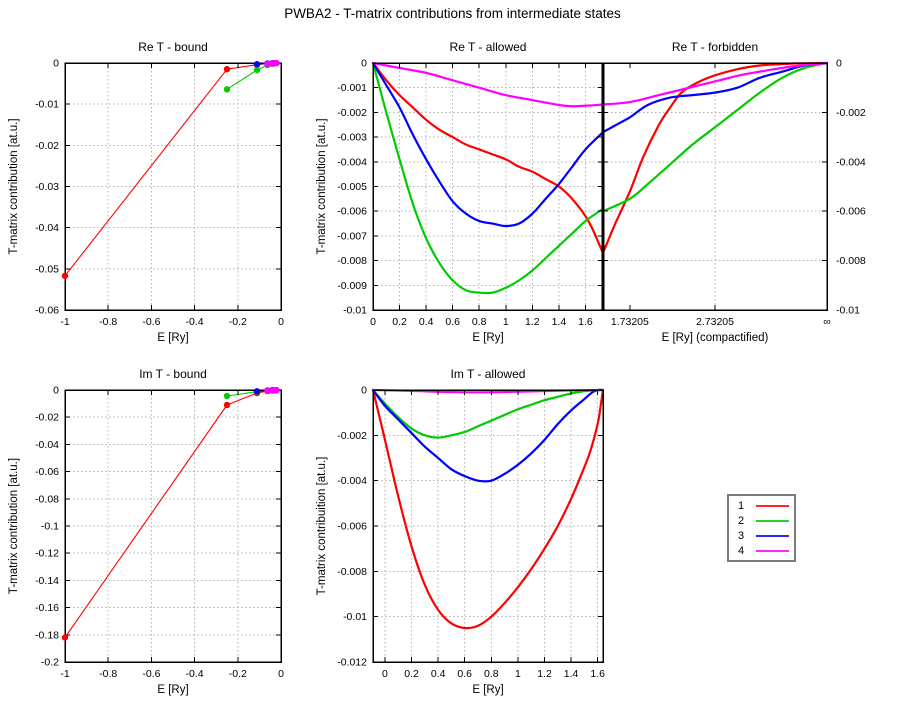 This screenshot has width=905, height=704. Describe the element at coordinates (715, 322) in the screenshot. I see `x-tick-label: 2.73205` at that location.